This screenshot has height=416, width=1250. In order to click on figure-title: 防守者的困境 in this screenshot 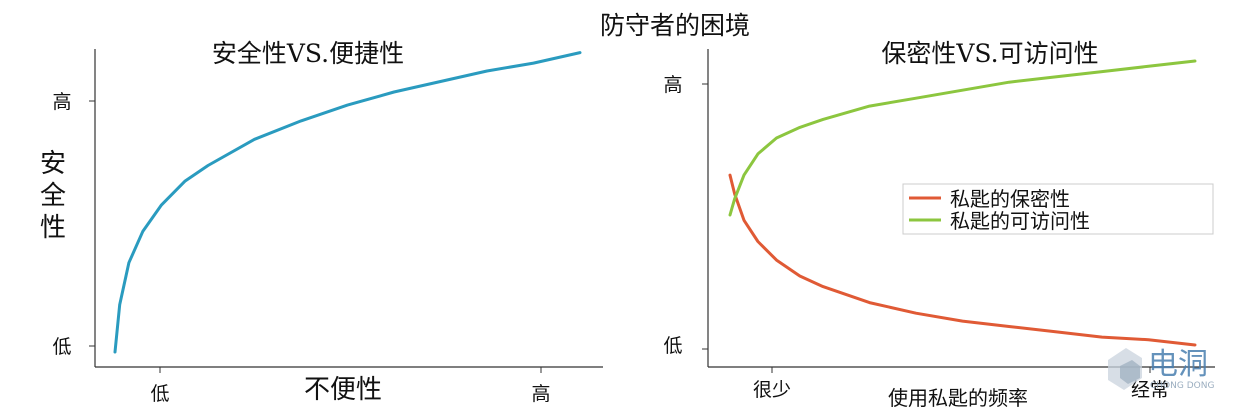, I will do `click(675, 25)`.